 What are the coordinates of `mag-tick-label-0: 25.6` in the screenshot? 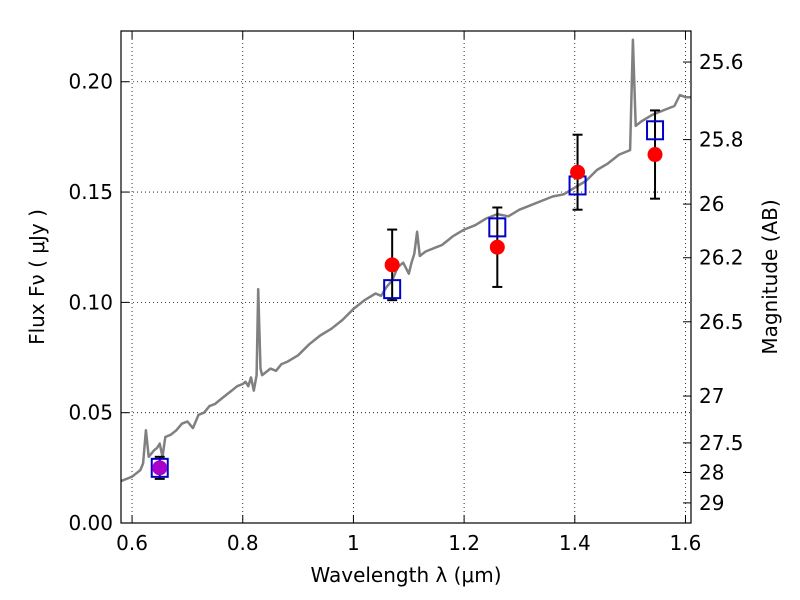 It's located at (721, 62).